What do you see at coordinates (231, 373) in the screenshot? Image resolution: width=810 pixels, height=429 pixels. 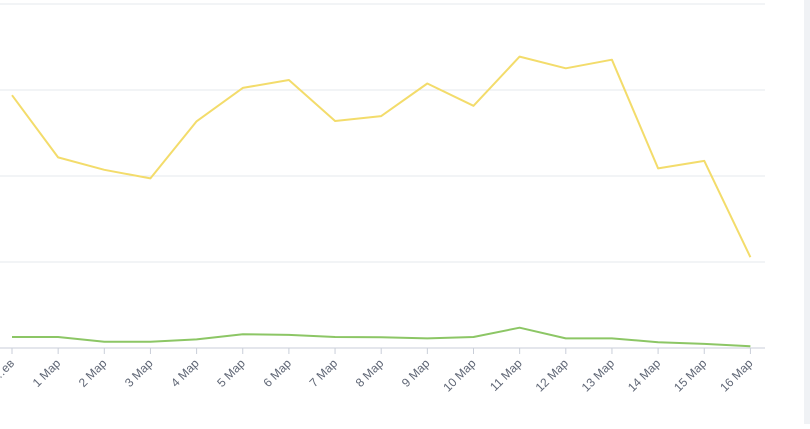 I see `x-tick-label-5: 5 Мар` at bounding box center [231, 373].